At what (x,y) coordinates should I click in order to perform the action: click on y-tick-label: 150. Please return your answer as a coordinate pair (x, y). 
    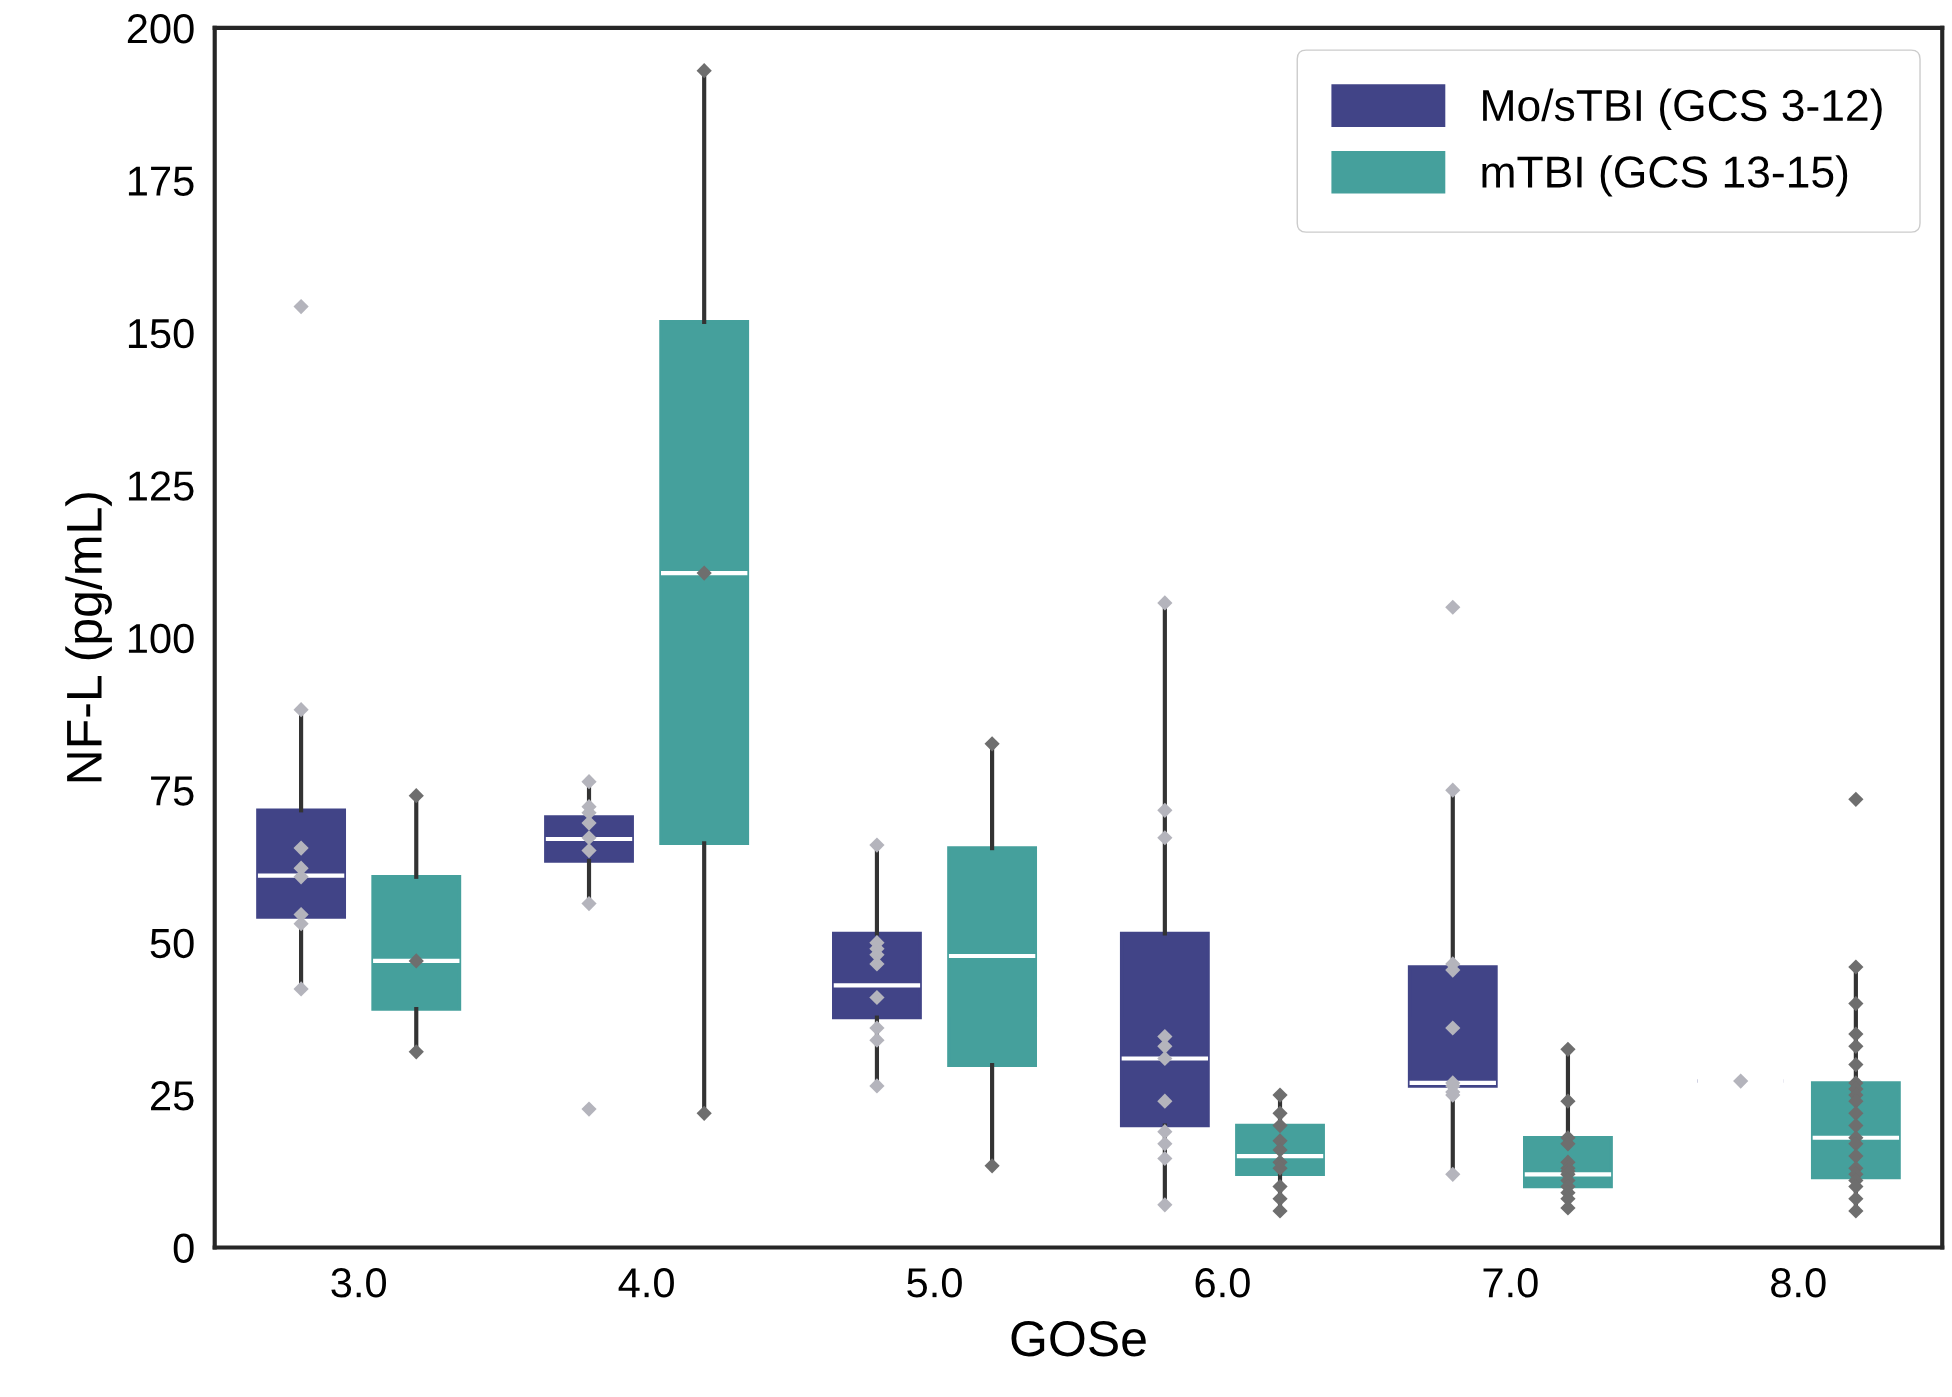
    Looking at the image, I should click on (161, 333).